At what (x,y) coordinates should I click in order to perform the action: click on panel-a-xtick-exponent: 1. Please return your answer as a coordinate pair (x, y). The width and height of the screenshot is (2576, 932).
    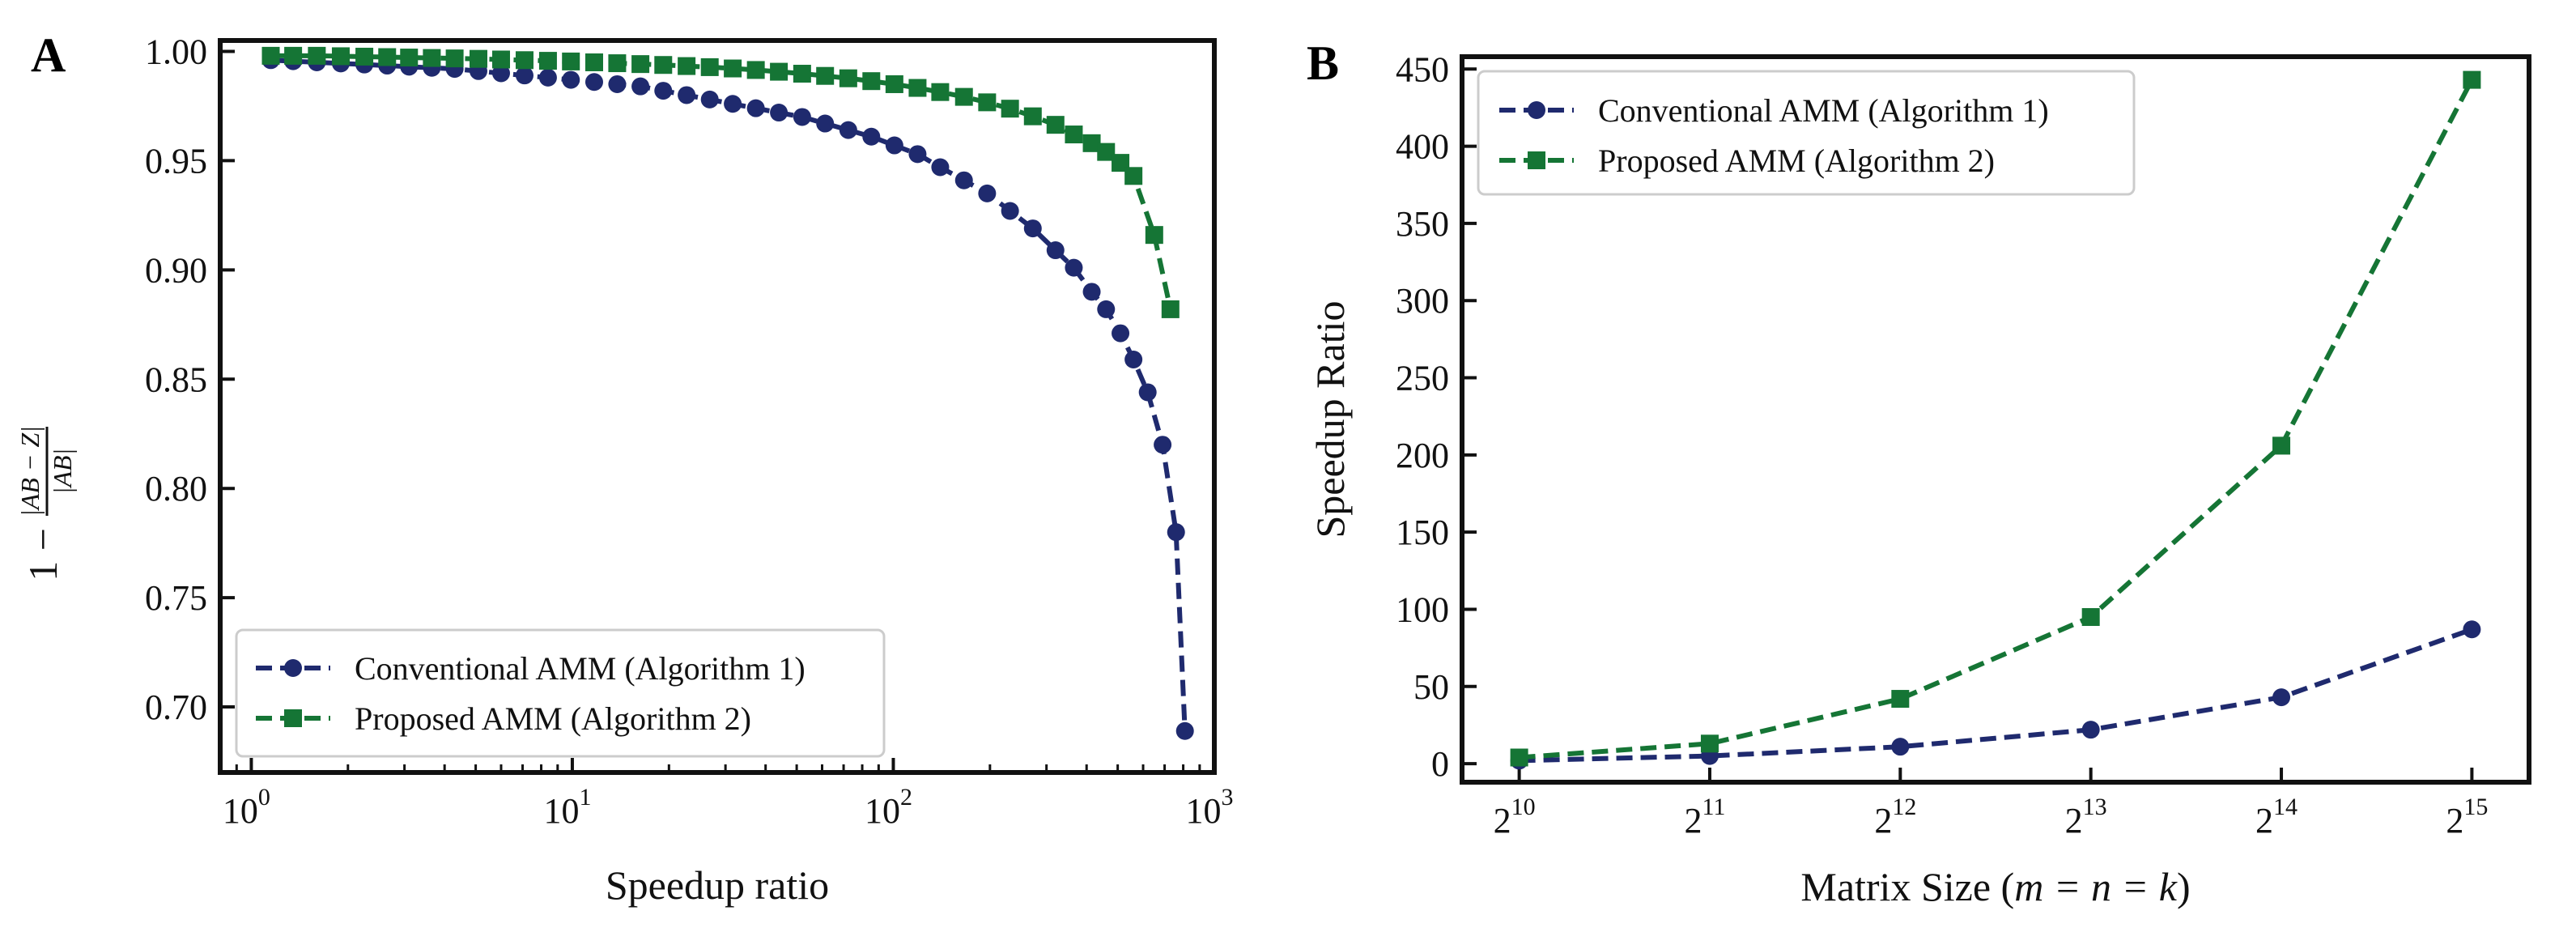
    Looking at the image, I should click on (585, 797).